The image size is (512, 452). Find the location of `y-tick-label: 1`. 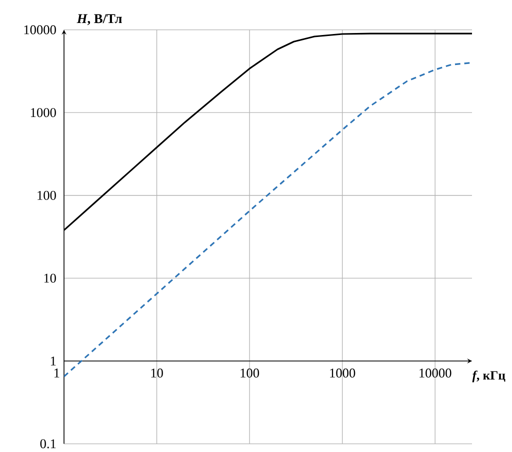

y-tick-label: 1 is located at coordinates (53, 361).